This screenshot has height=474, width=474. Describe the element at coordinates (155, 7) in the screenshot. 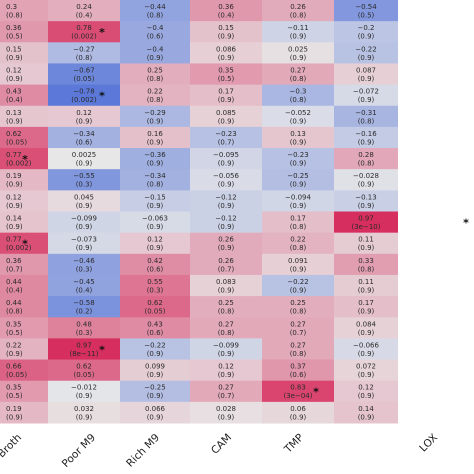

I see `cell-value-label: −0.44` at that location.